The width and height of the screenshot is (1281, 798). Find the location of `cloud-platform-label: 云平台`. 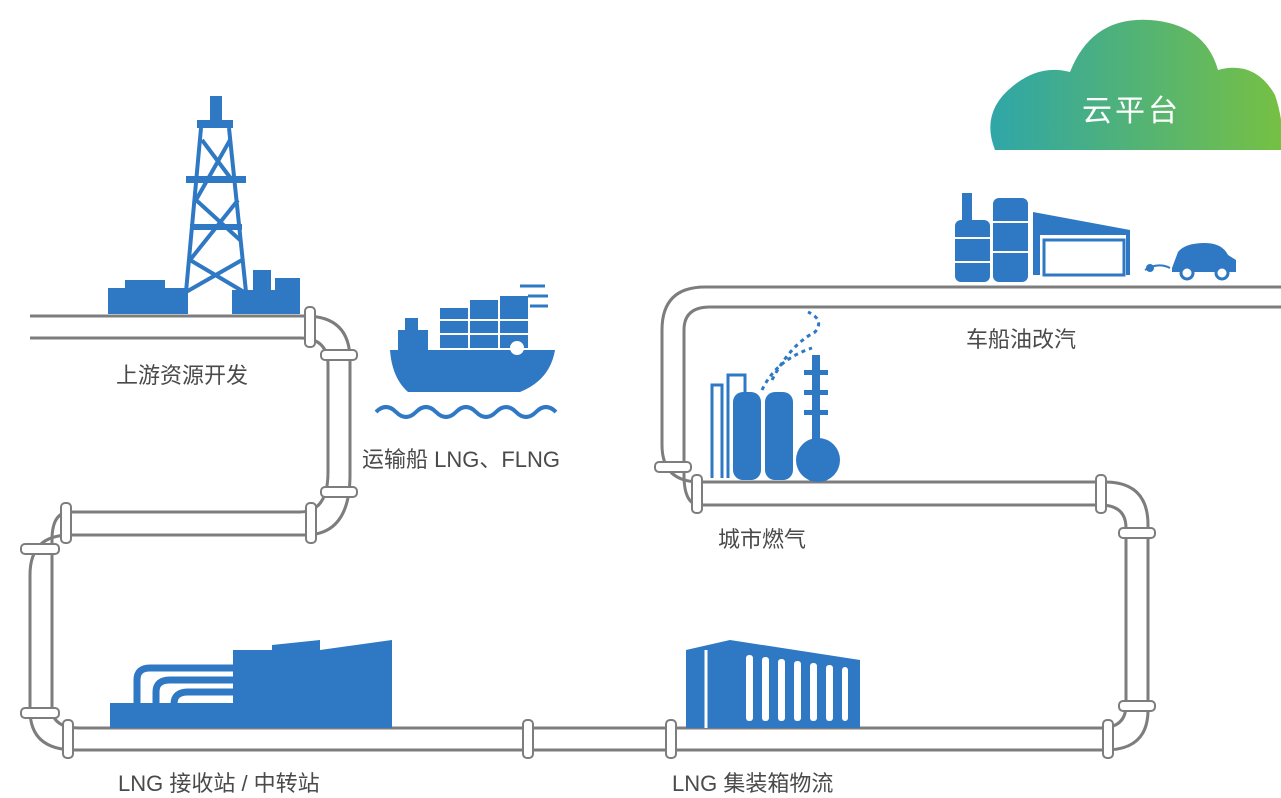

cloud-platform-label: 云平台 is located at coordinates (1131, 111).